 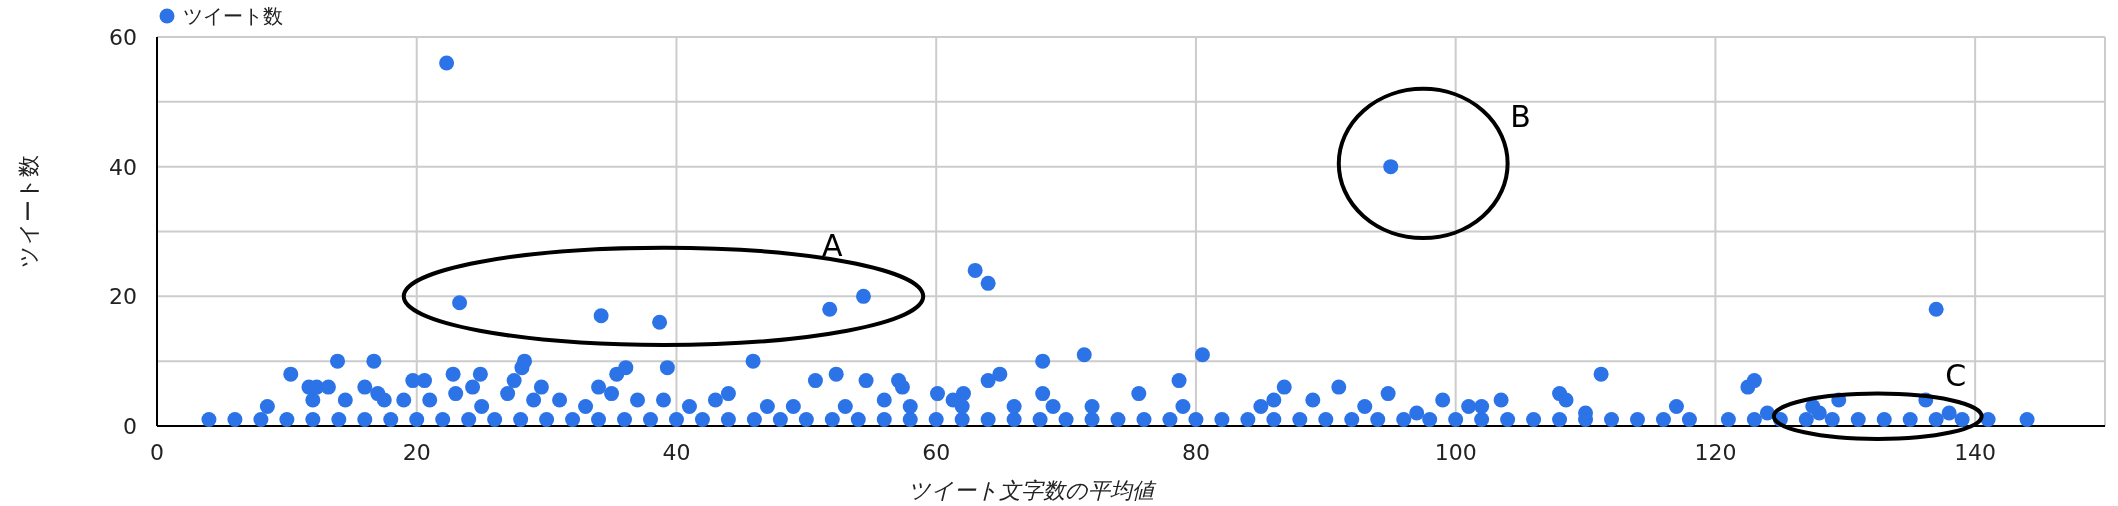 What do you see at coordinates (123, 167) in the screenshot?
I see `y-tick-label: 40` at bounding box center [123, 167].